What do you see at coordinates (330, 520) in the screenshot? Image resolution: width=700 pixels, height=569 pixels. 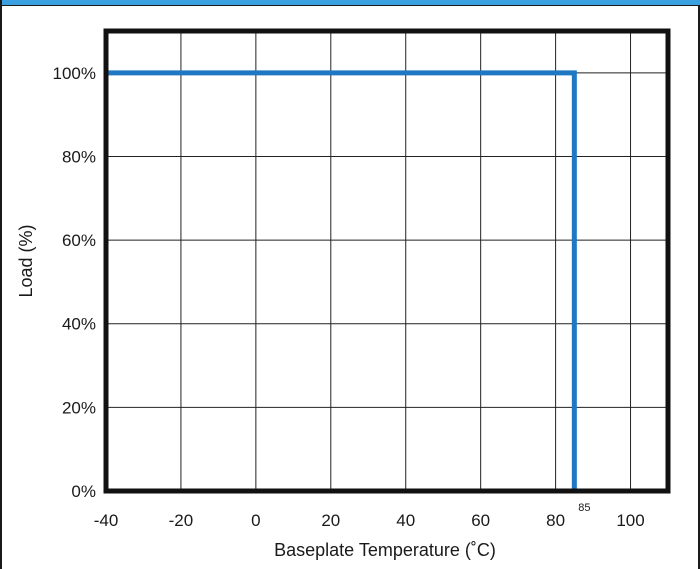 I see `x-tick-label: 20` at bounding box center [330, 520].